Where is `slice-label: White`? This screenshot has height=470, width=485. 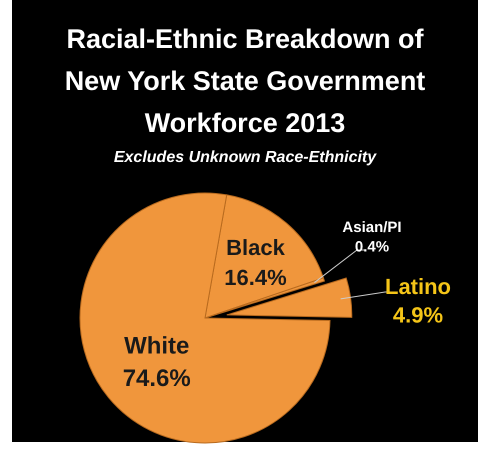
slice-label: White is located at coordinates (157, 346).